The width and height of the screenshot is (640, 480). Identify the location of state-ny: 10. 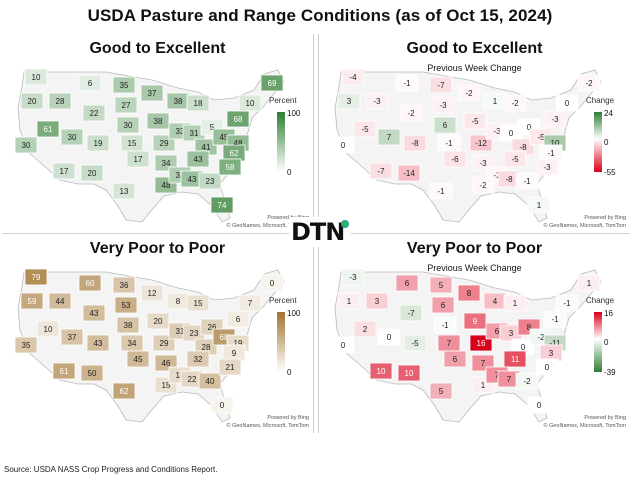
(250, 103).